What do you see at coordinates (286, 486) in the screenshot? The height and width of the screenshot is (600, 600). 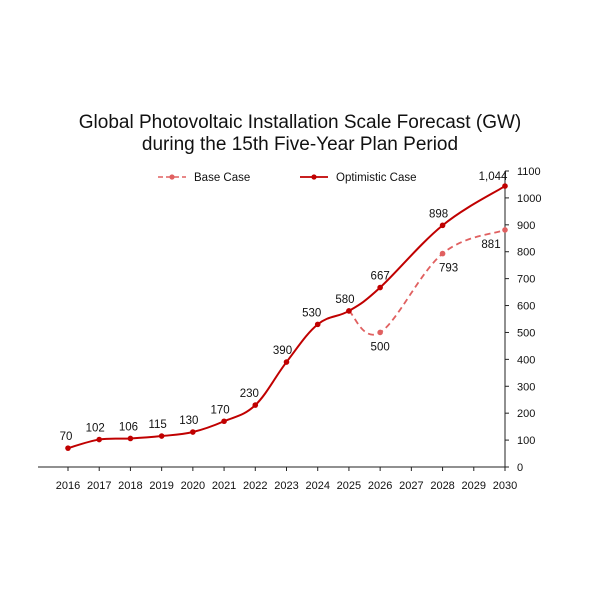 I see `x-tick-label: 2023` at bounding box center [286, 486].